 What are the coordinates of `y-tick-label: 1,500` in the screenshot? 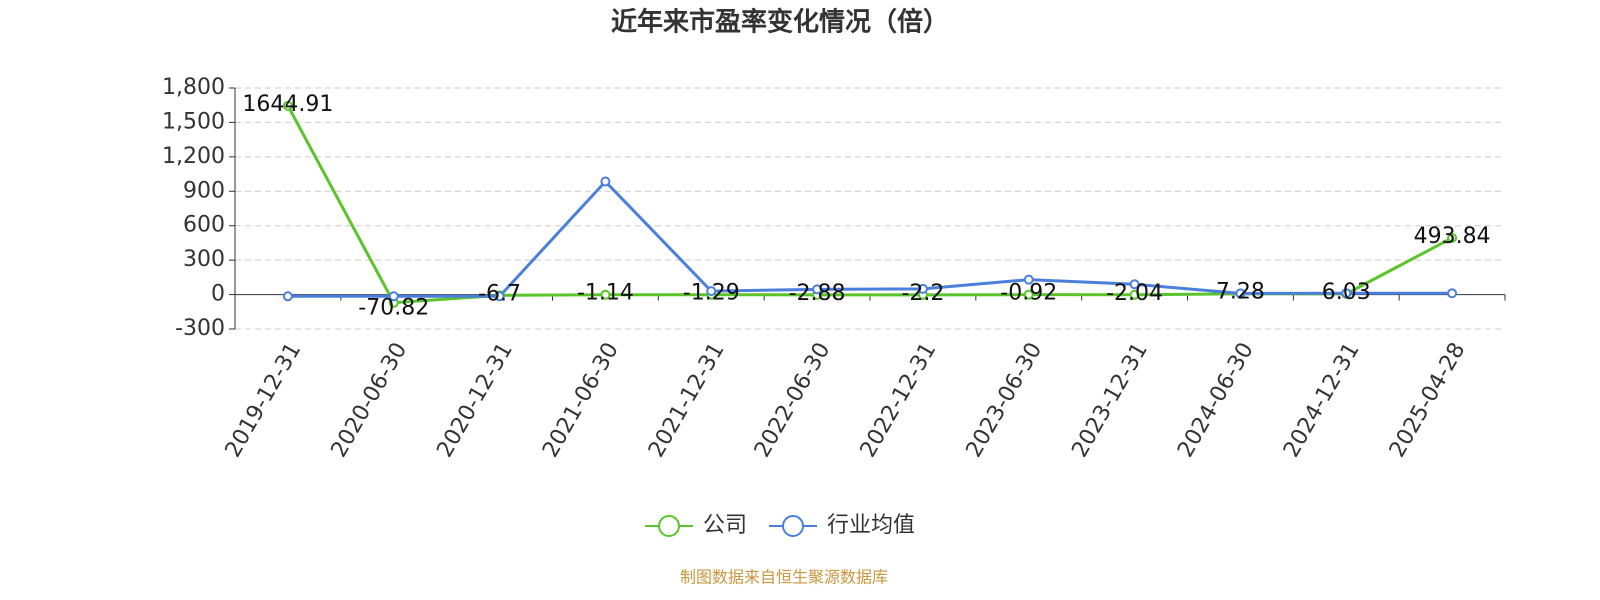 It's located at (193, 121).